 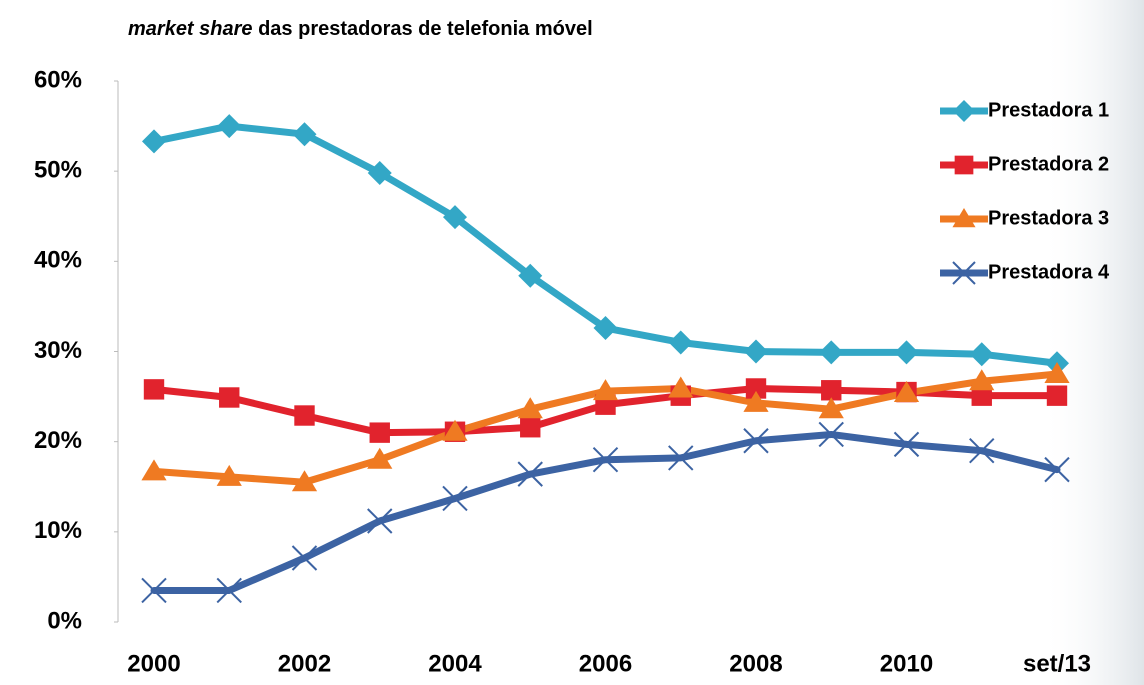 I want to click on y-tick-label: 30%, so click(x=58, y=350).